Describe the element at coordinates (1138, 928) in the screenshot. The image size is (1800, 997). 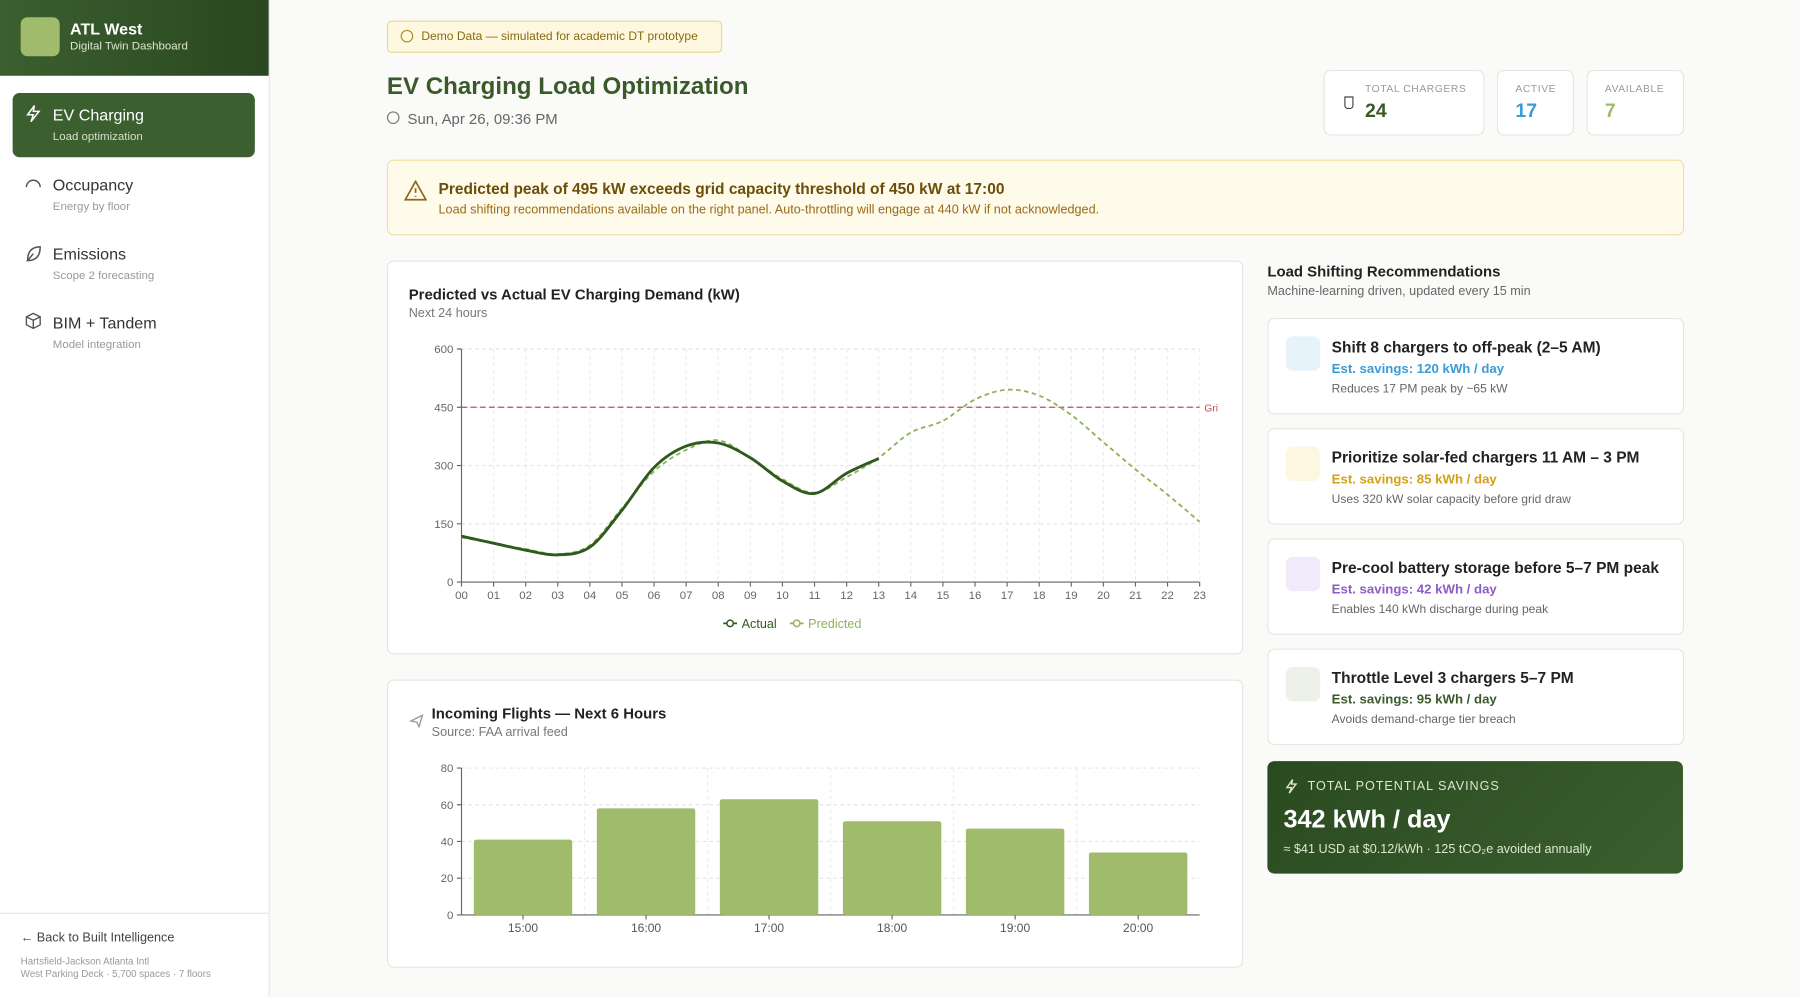
I see `x-tick-label: 20:00` at that location.